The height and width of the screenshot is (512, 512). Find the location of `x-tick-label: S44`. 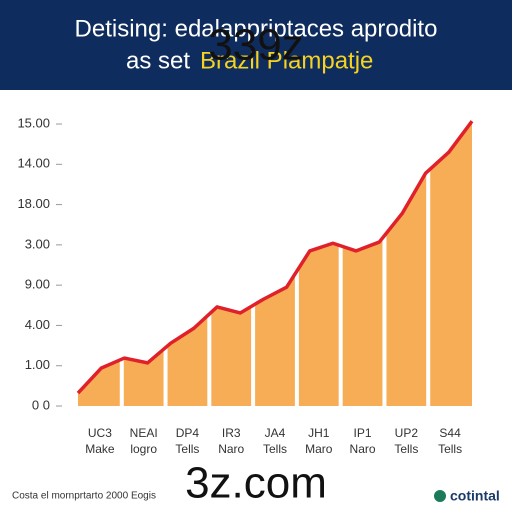

x-tick-label: S44 is located at coordinates (450, 433).